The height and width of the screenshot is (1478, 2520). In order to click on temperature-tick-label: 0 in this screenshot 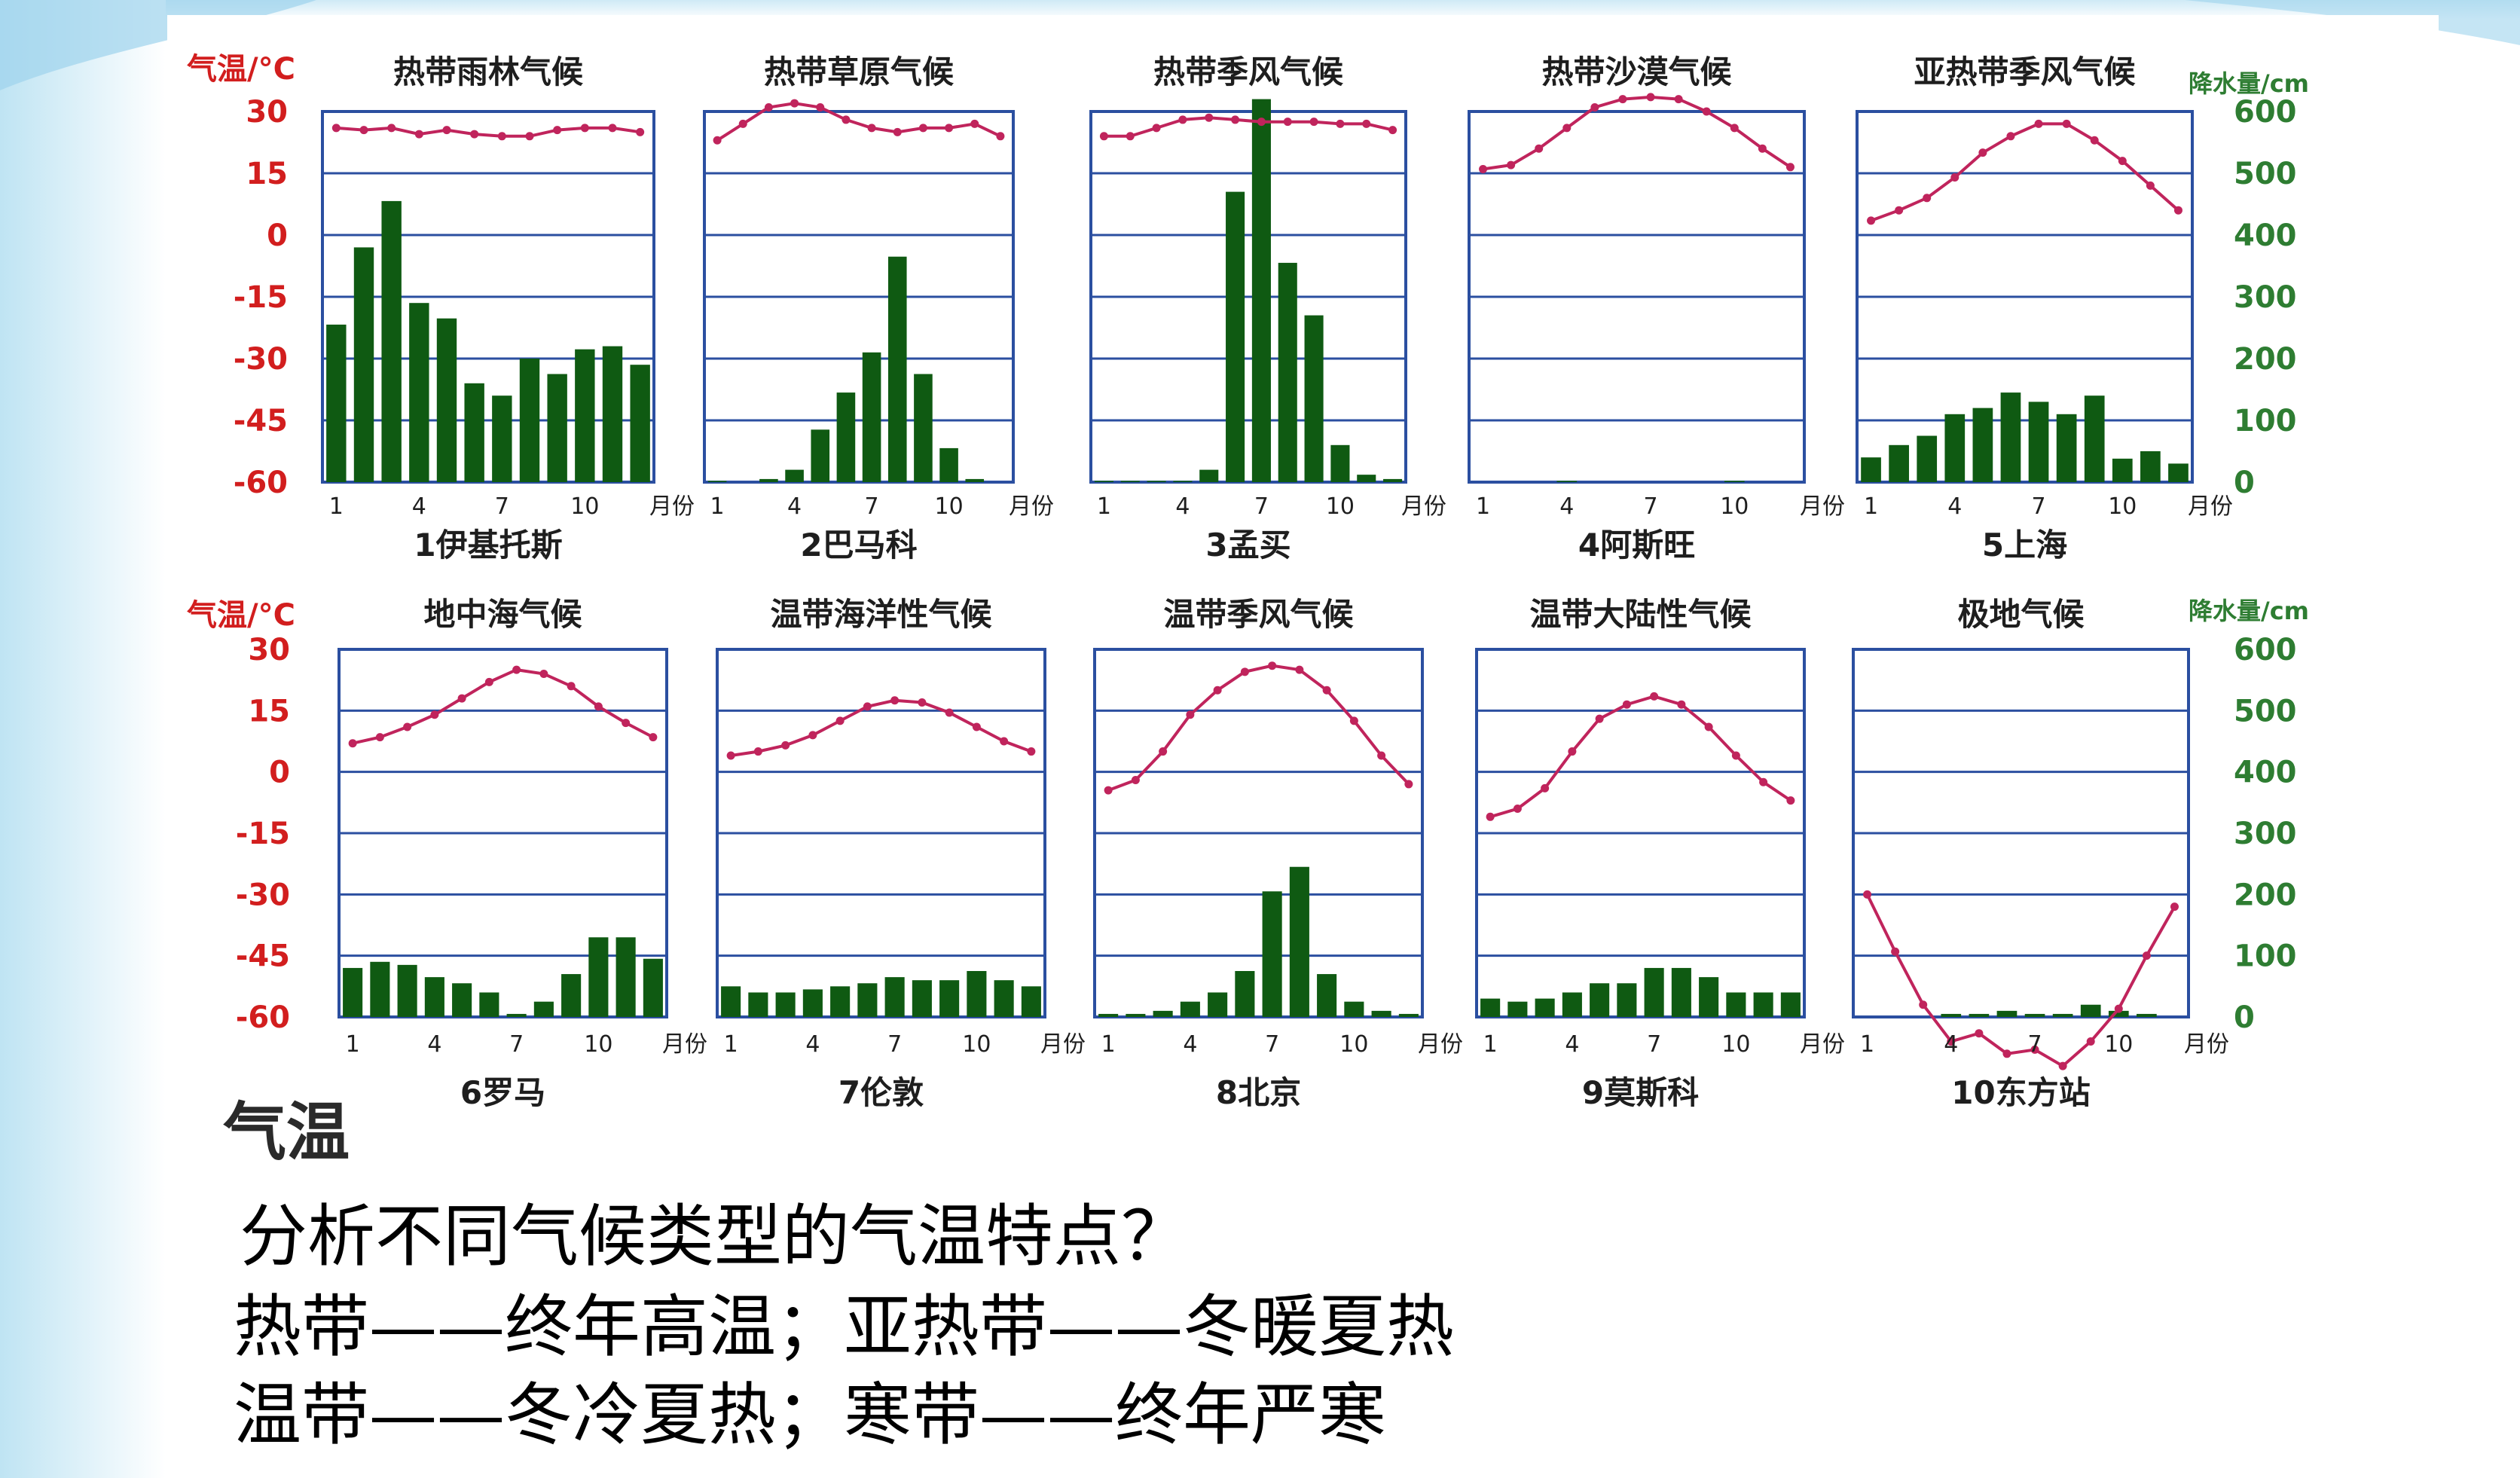, I will do `click(277, 235)`.